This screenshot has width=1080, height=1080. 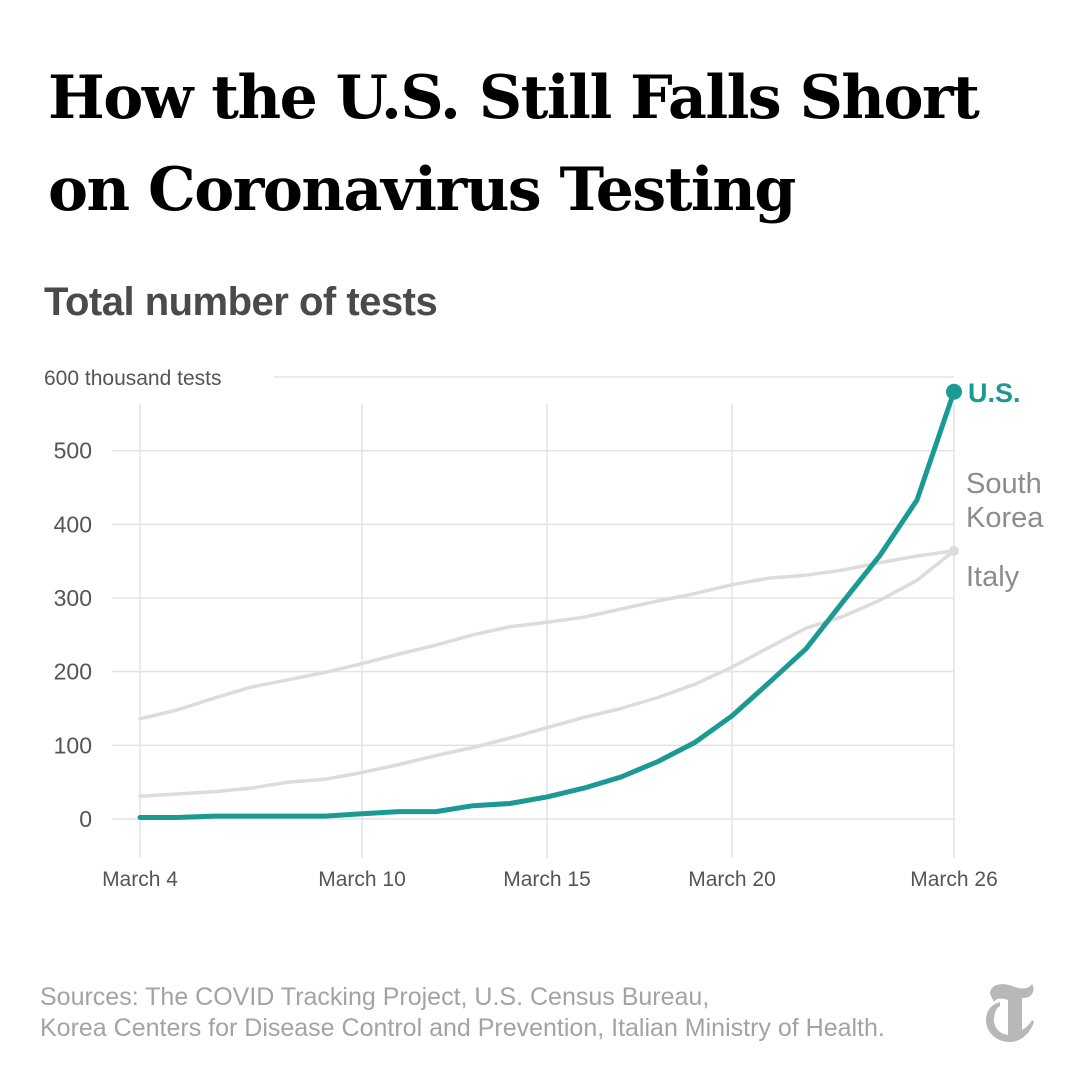 What do you see at coordinates (547, 879) in the screenshot?
I see `x-tick-label: March 15` at bounding box center [547, 879].